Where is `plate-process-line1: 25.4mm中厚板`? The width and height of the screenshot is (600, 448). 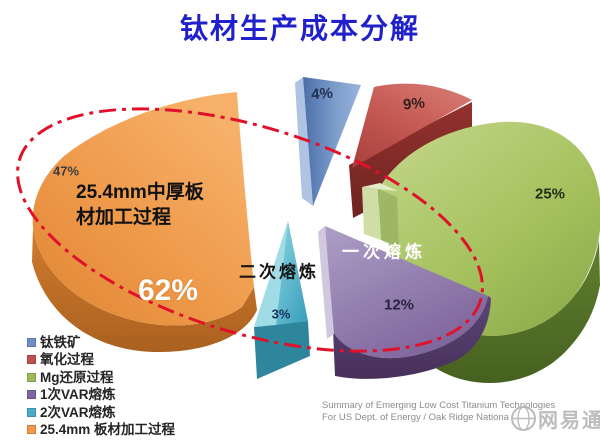
plate-process-line1: 25.4mm中厚板 is located at coordinates (140, 192).